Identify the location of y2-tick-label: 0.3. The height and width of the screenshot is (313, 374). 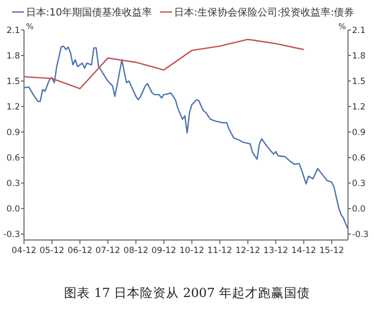
(359, 184).